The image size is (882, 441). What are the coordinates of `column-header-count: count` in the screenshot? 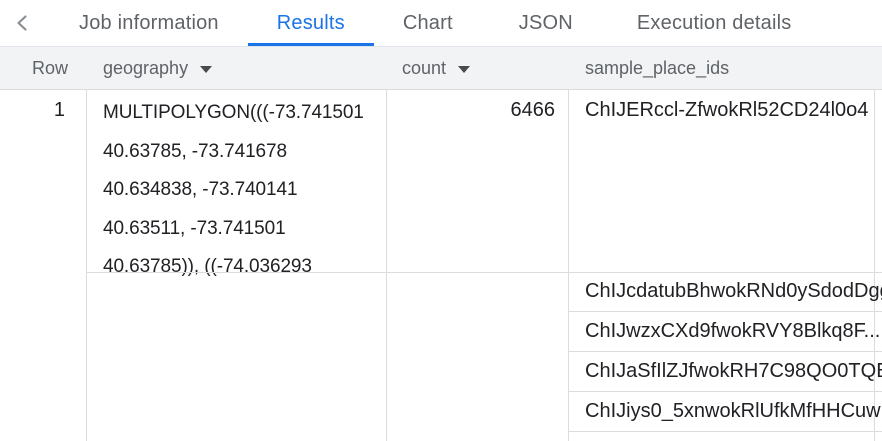 It's located at (436, 68).